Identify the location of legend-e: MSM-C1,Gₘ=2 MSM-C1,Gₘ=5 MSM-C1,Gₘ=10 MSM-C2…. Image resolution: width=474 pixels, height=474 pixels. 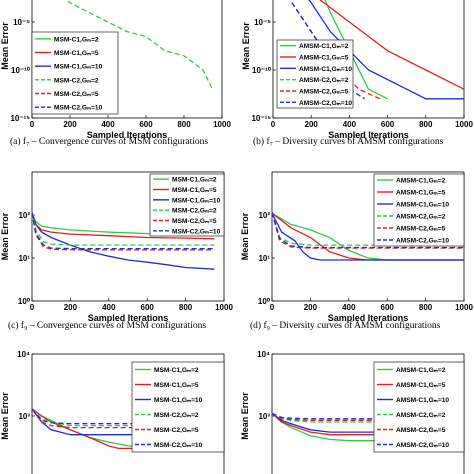
(178, 407).